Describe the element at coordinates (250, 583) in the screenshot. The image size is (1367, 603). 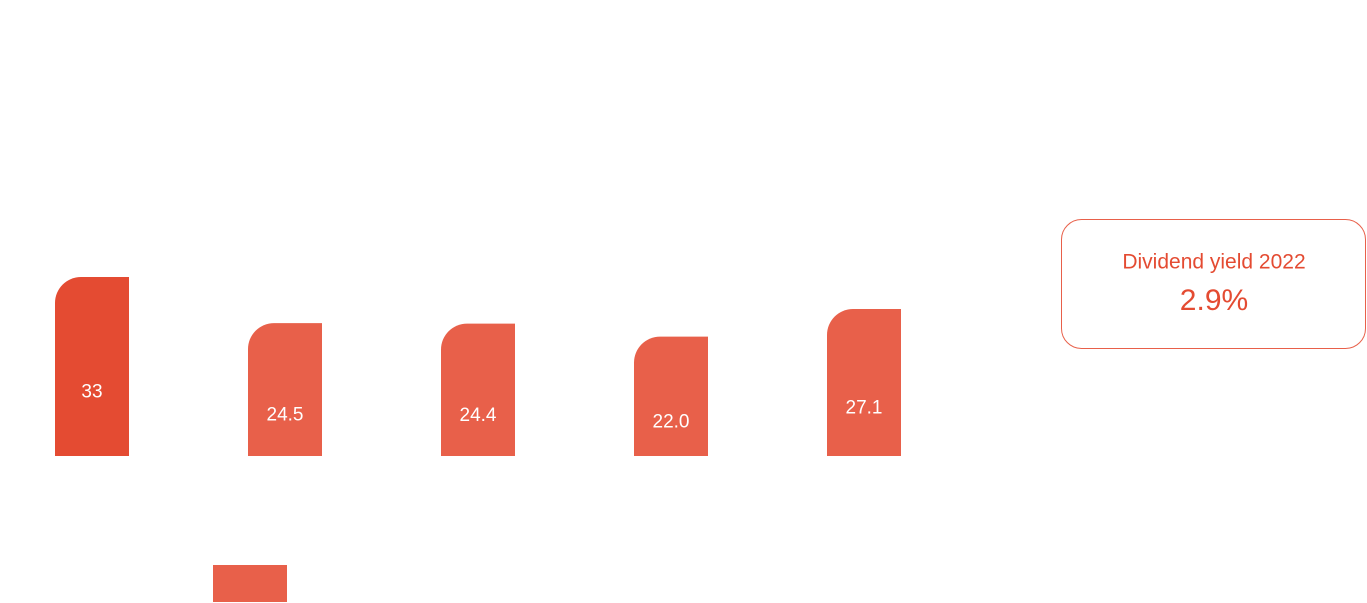
I see `legend-swatch` at that location.